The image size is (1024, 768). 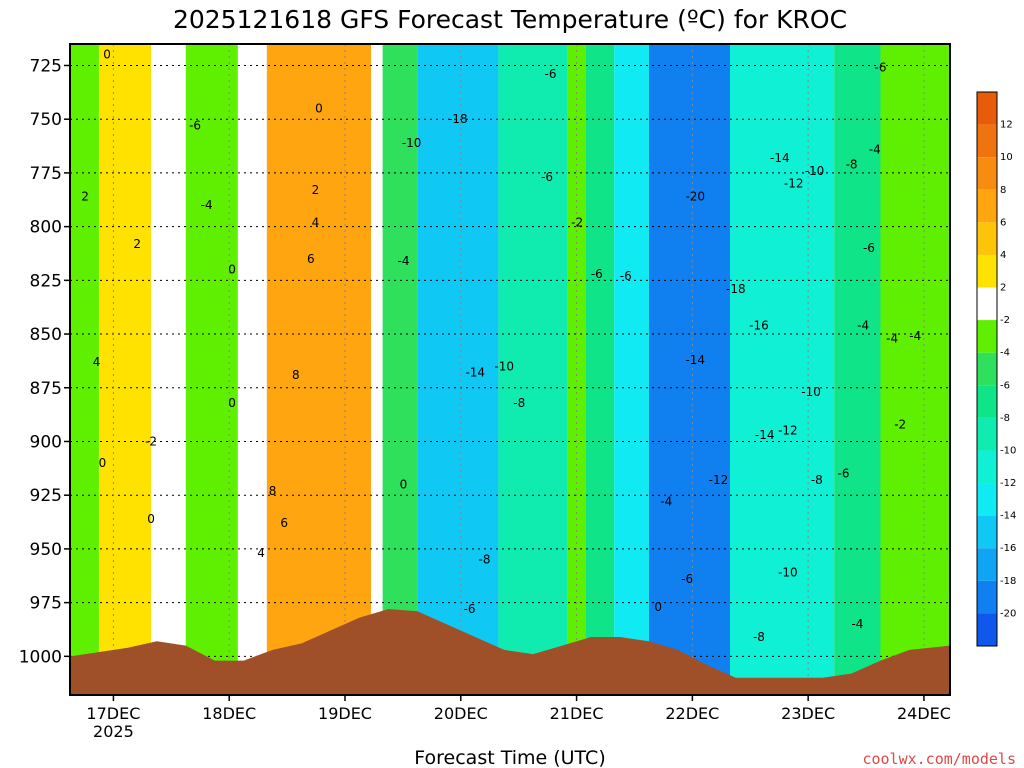 What do you see at coordinates (475, 373) in the screenshot?
I see `contour-label-23: -14` at bounding box center [475, 373].